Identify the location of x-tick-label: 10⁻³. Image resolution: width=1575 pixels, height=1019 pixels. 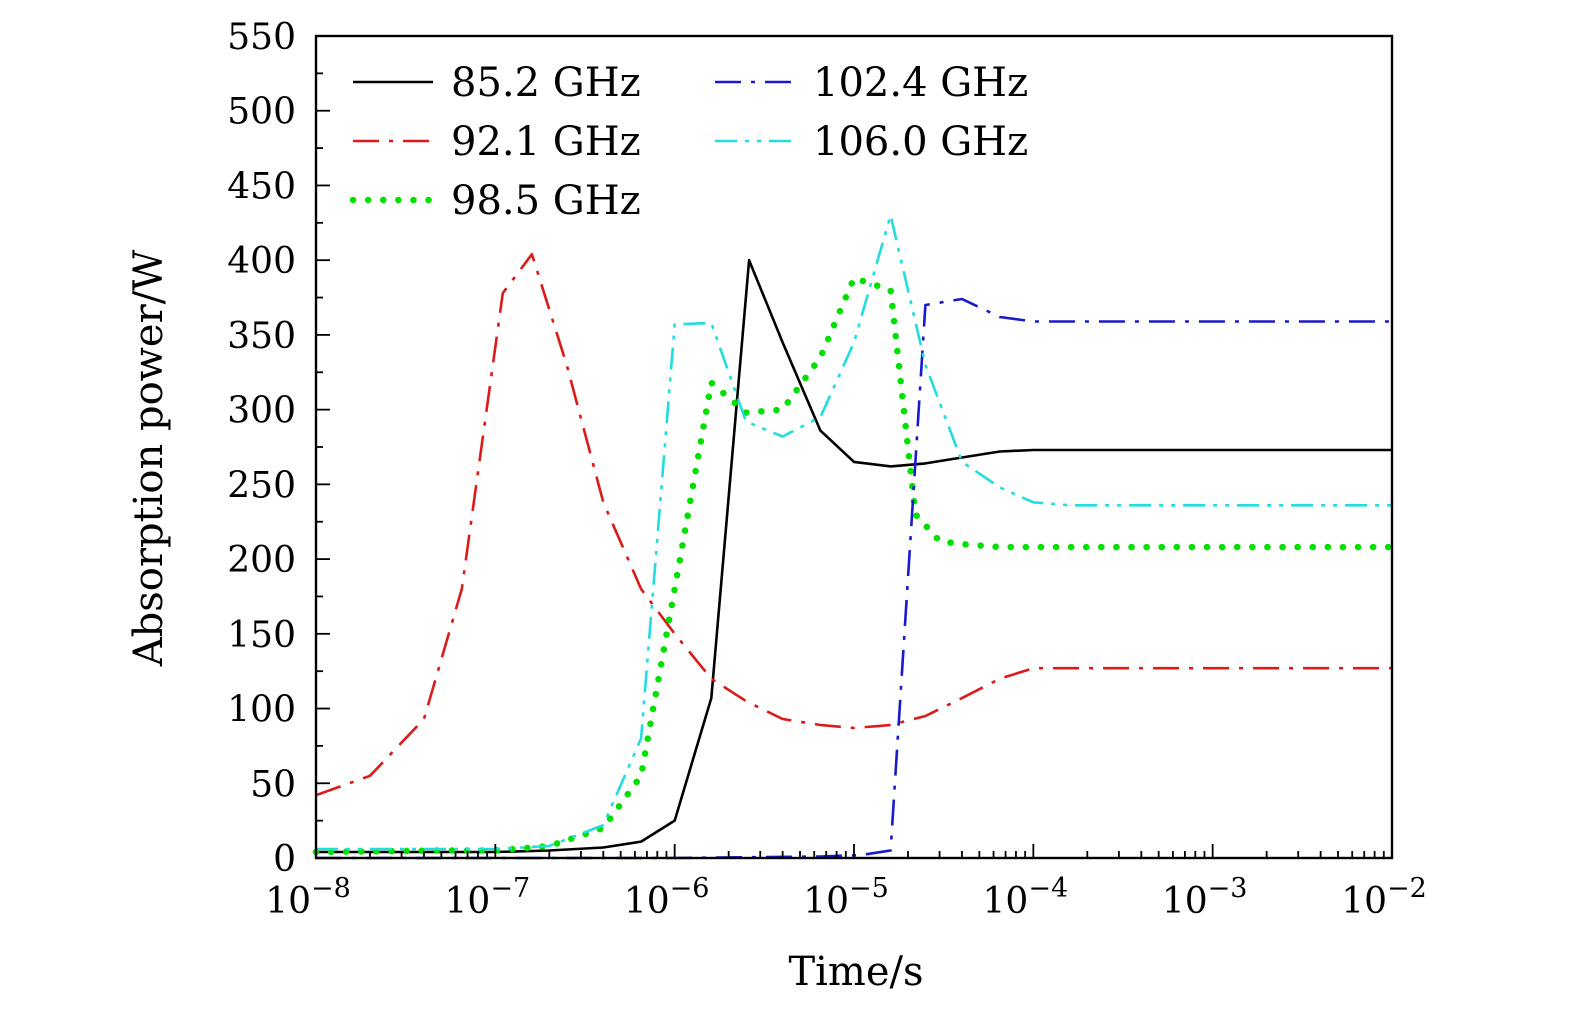
(1205, 897).